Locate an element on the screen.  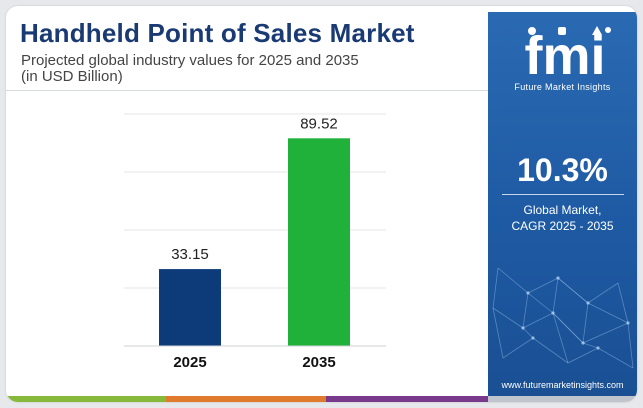
footer-stripe-orange is located at coordinates (246, 399).